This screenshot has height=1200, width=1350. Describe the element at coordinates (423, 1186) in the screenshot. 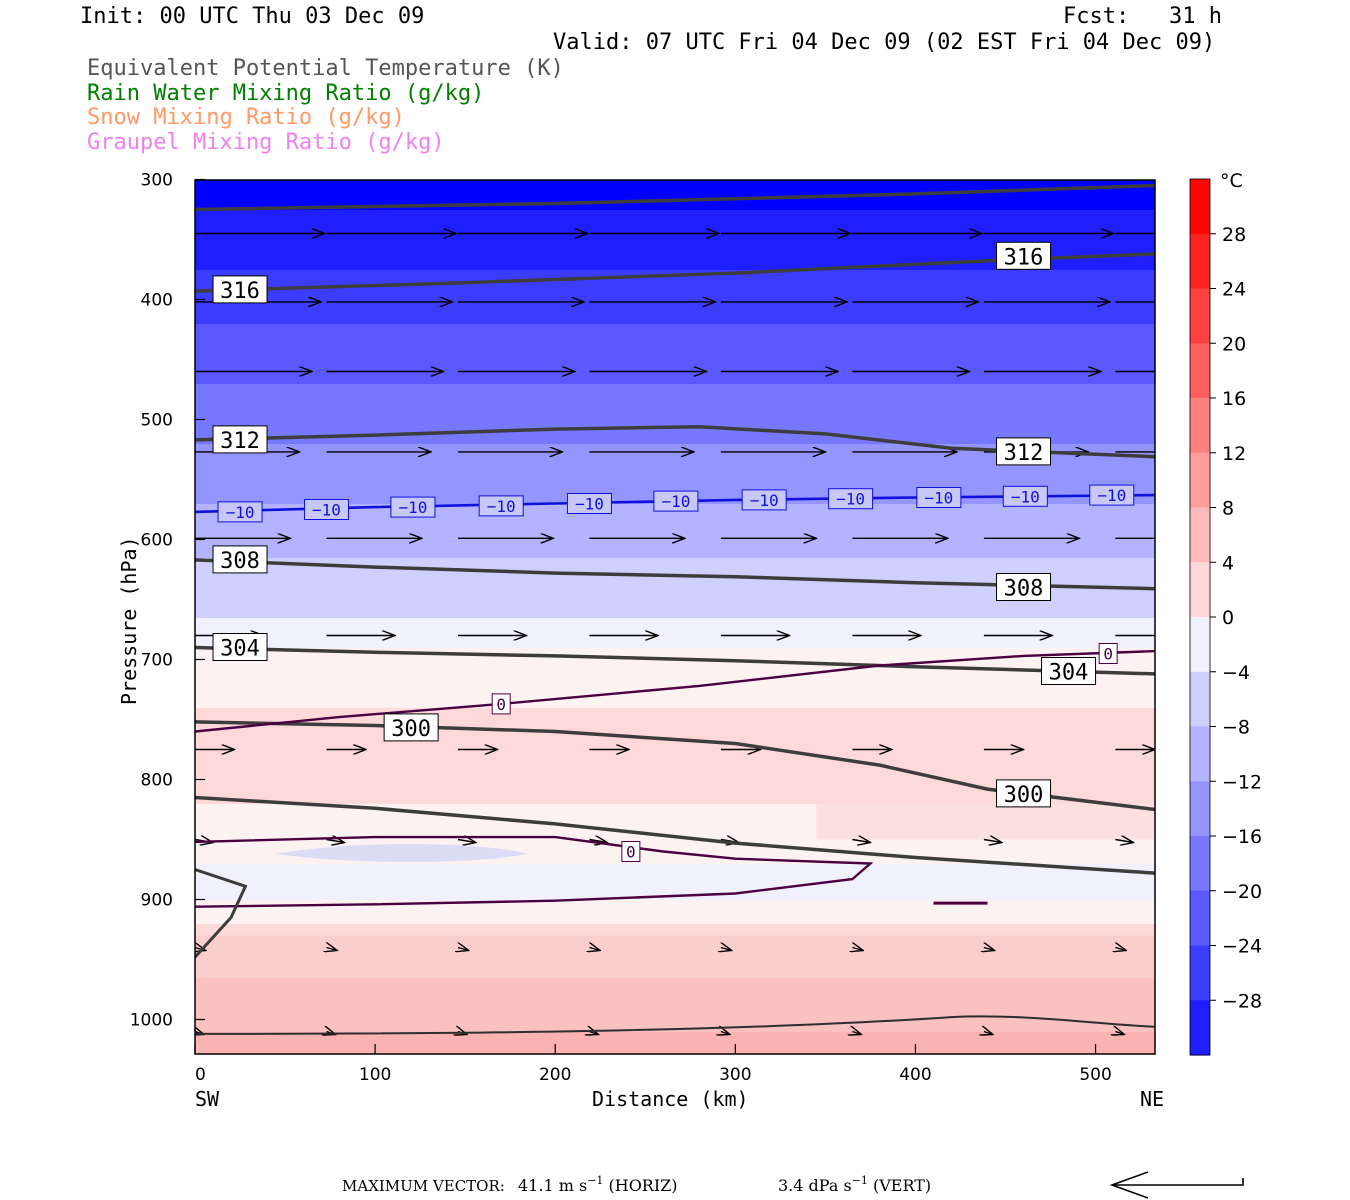

I see `max-vector-label: MAXIMUM VECTOR:` at that location.